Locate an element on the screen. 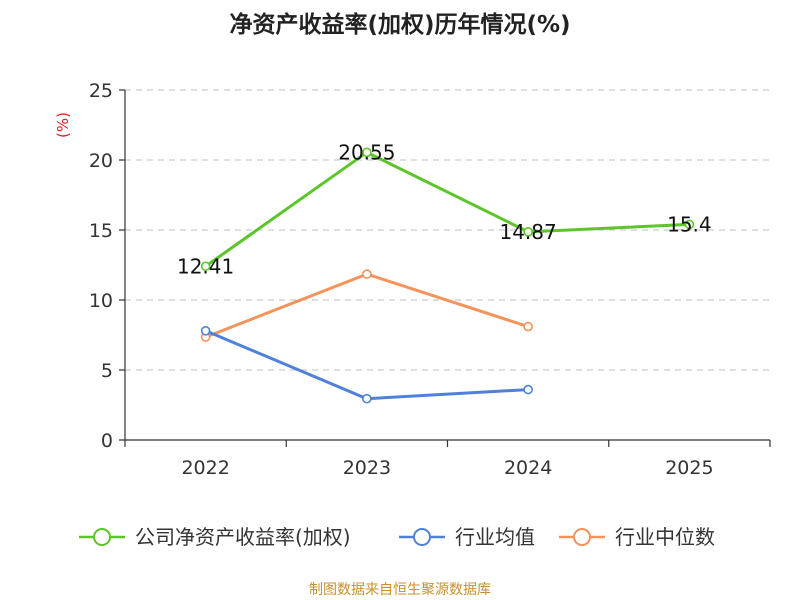 This screenshot has height=600, width=800. chart-title: 净资产收益率(加权)历年情况(%) is located at coordinates (399, 24).